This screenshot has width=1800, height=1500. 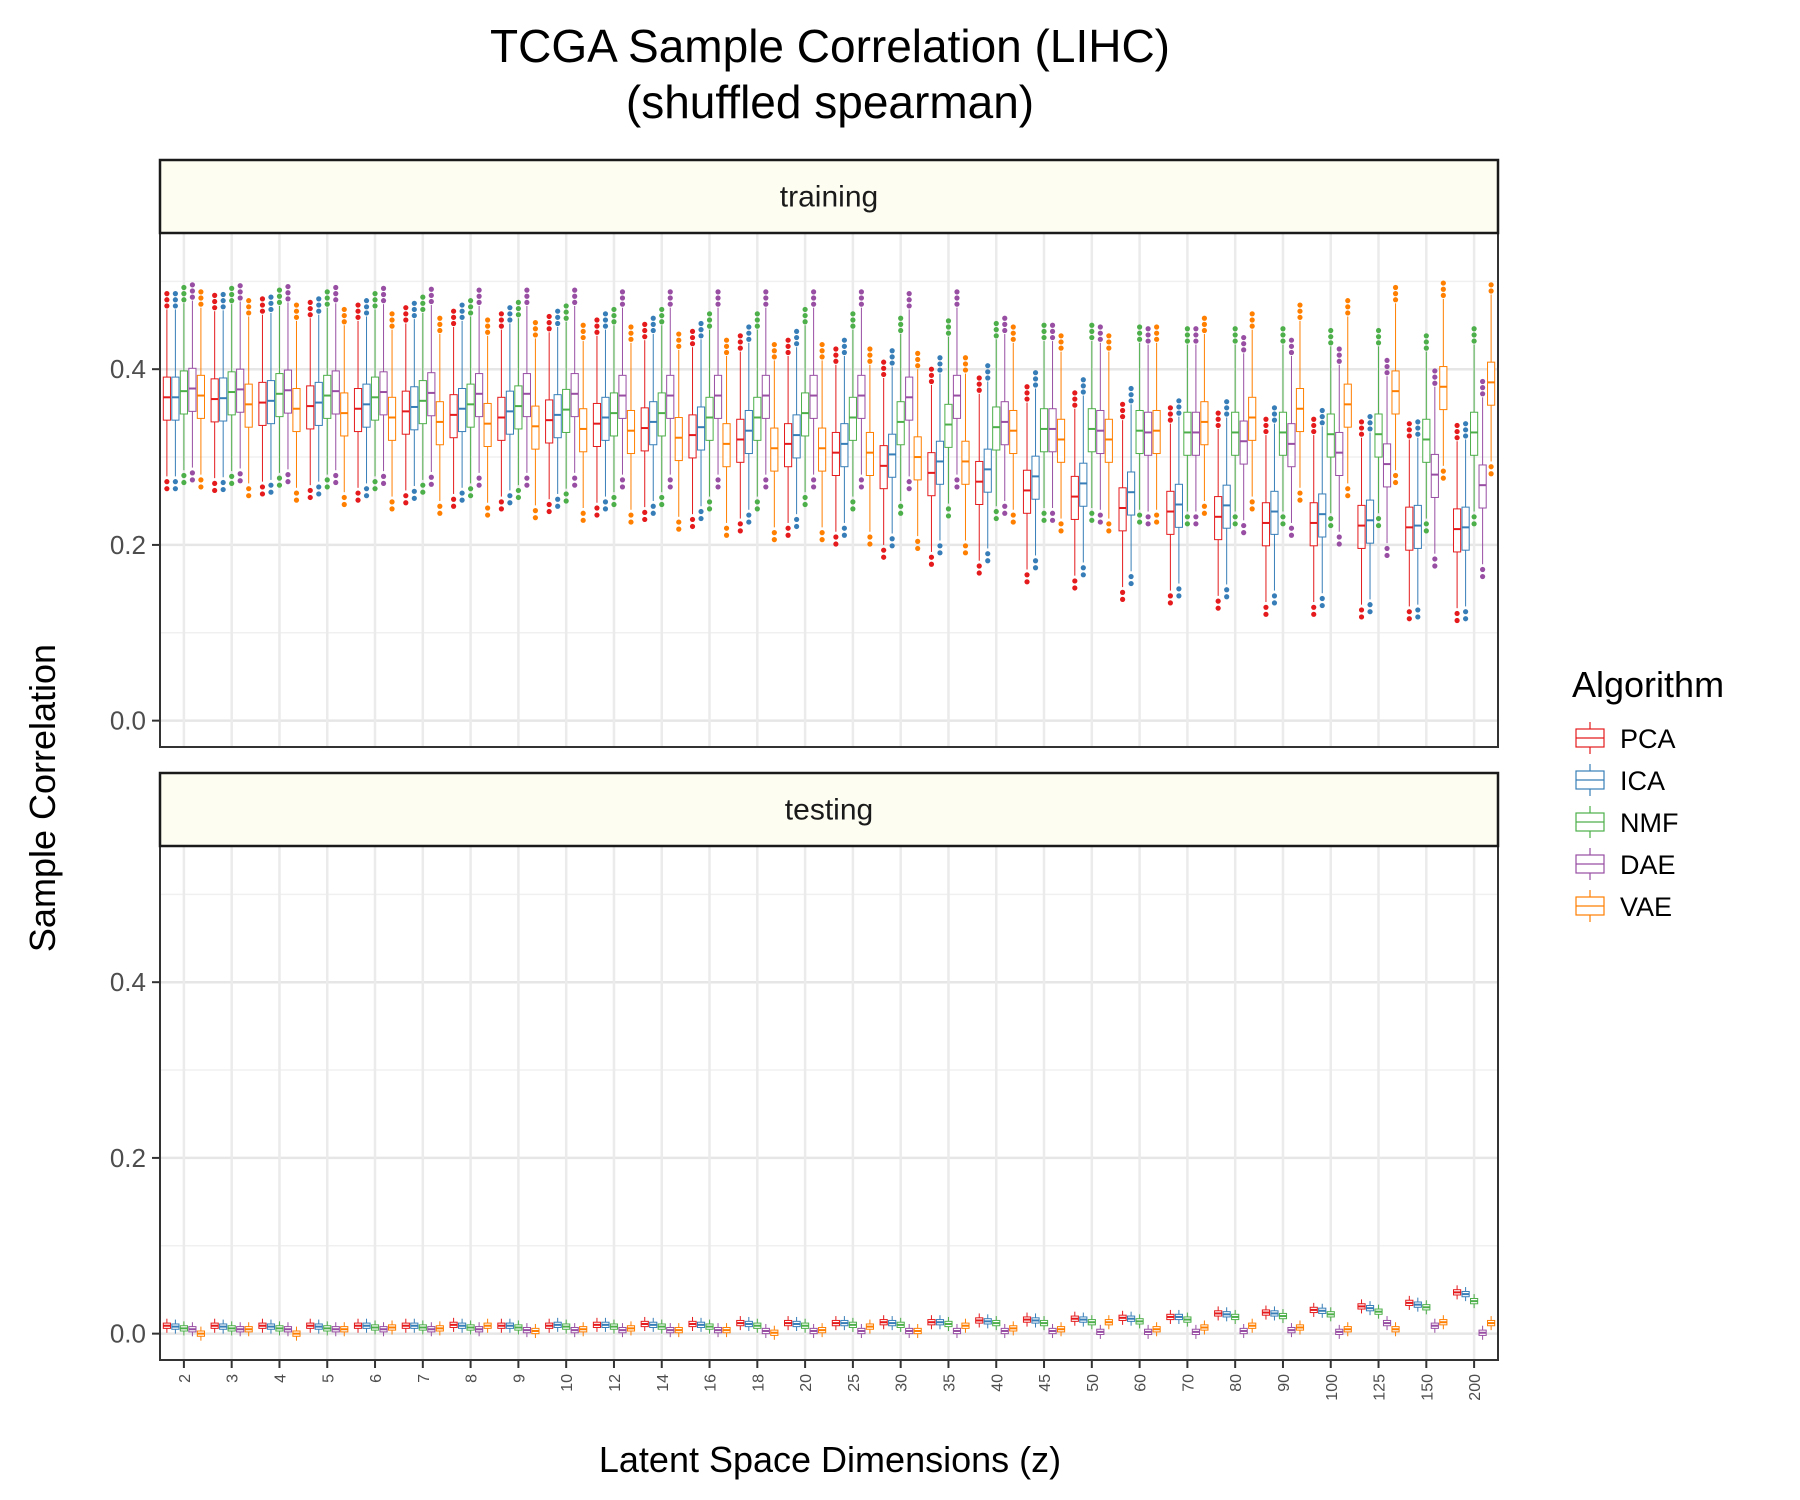 What do you see at coordinates (501, 411) in the screenshot?
I see `box-pca-z9` at bounding box center [501, 411].